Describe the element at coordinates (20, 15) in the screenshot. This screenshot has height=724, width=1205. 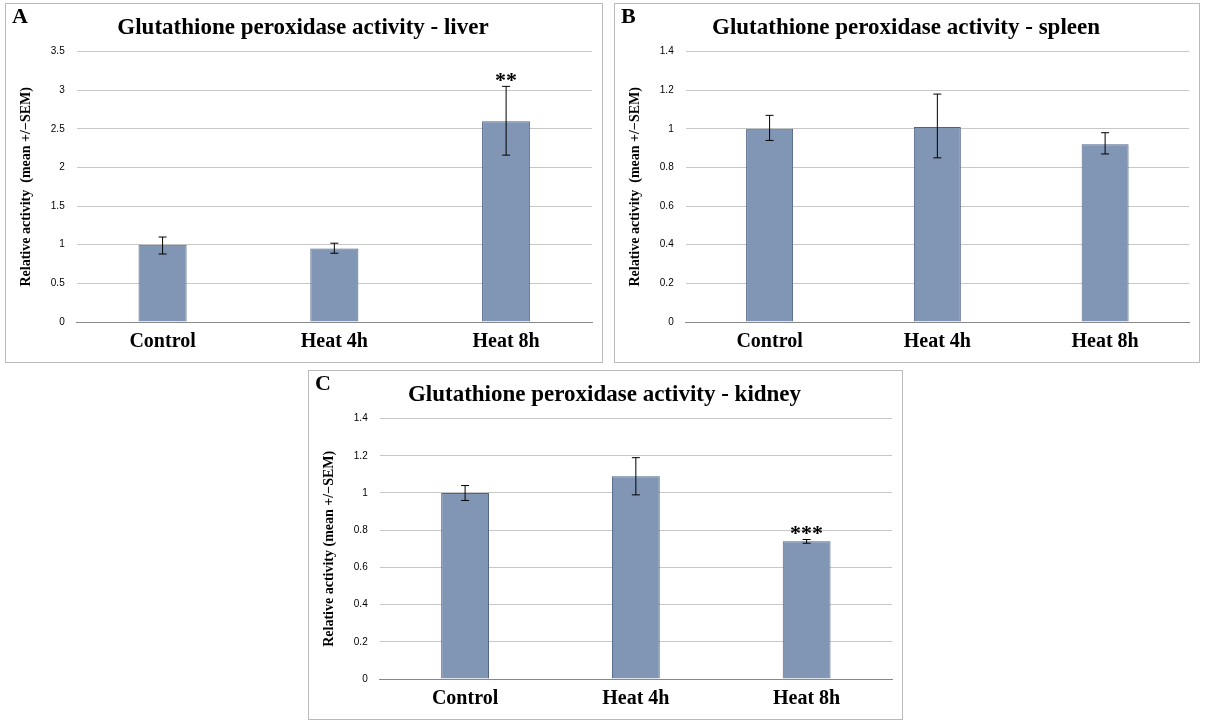
I see `text: A` at that location.